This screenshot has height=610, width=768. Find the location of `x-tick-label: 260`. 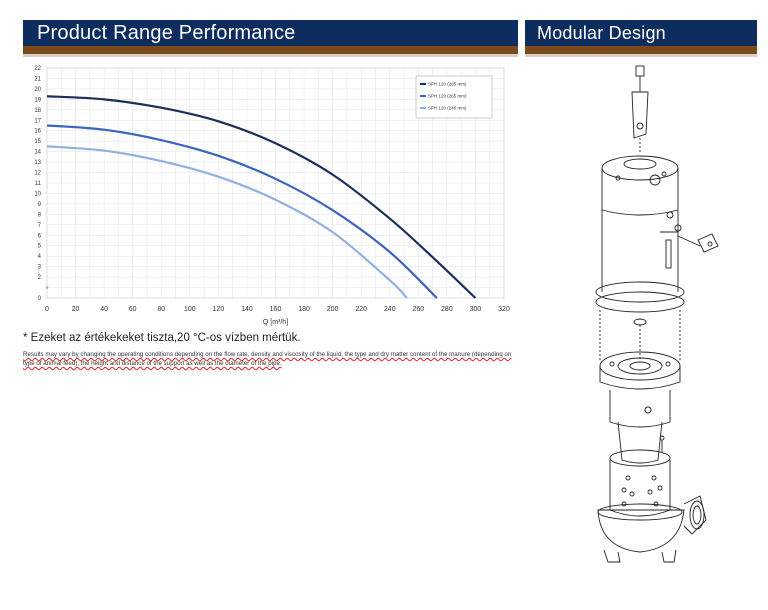

x-tick-label: 260 is located at coordinates (418, 309).